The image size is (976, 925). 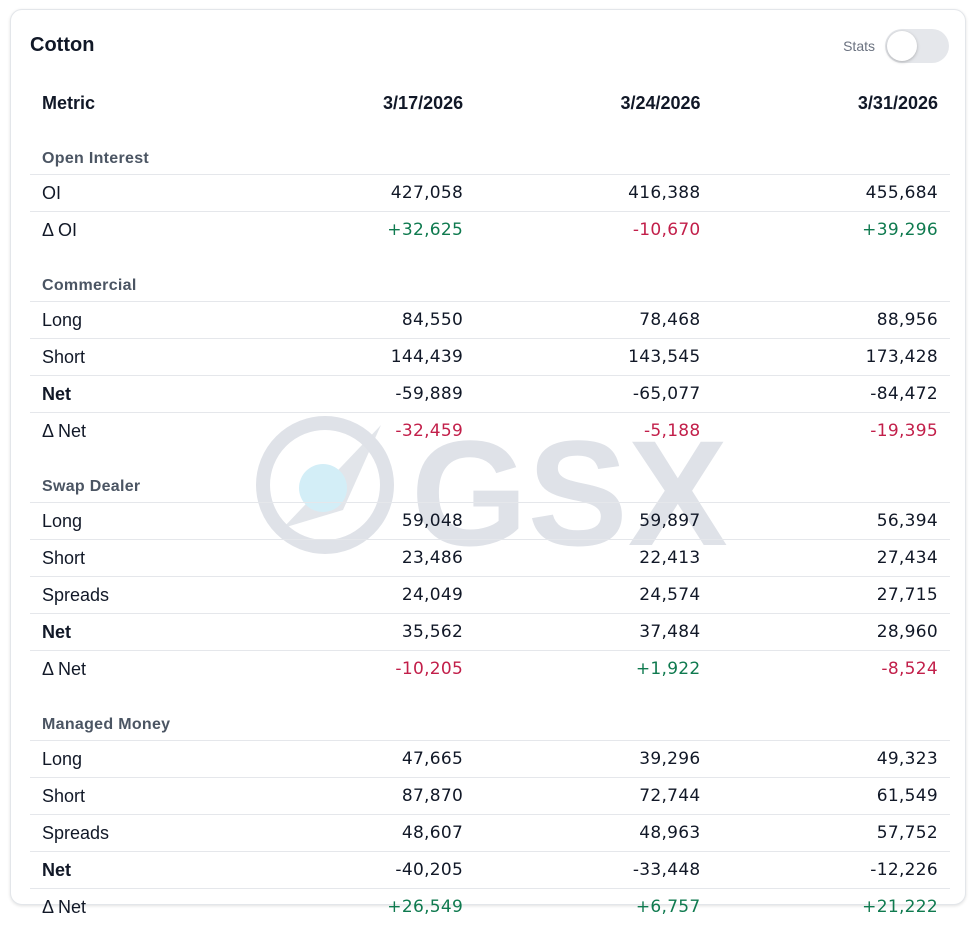 I want to click on table-cell: +1,922, so click(x=593, y=669).